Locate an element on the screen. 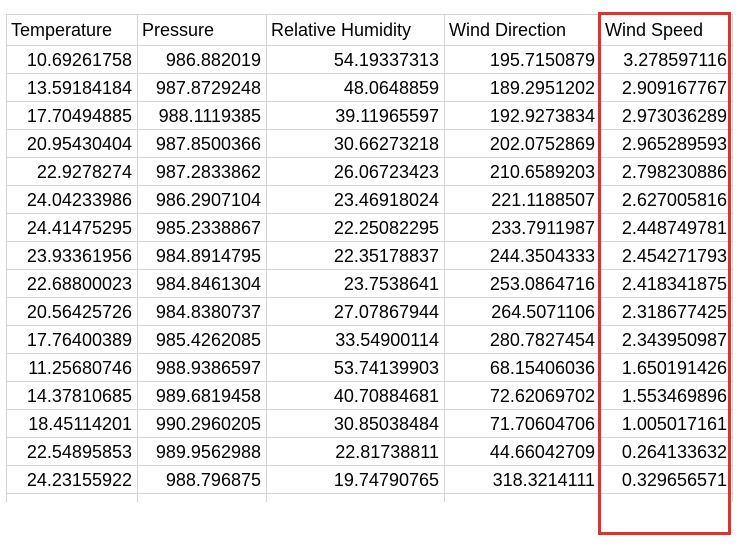  cell-relative-humidity: 19.74790765 is located at coordinates (355, 479).